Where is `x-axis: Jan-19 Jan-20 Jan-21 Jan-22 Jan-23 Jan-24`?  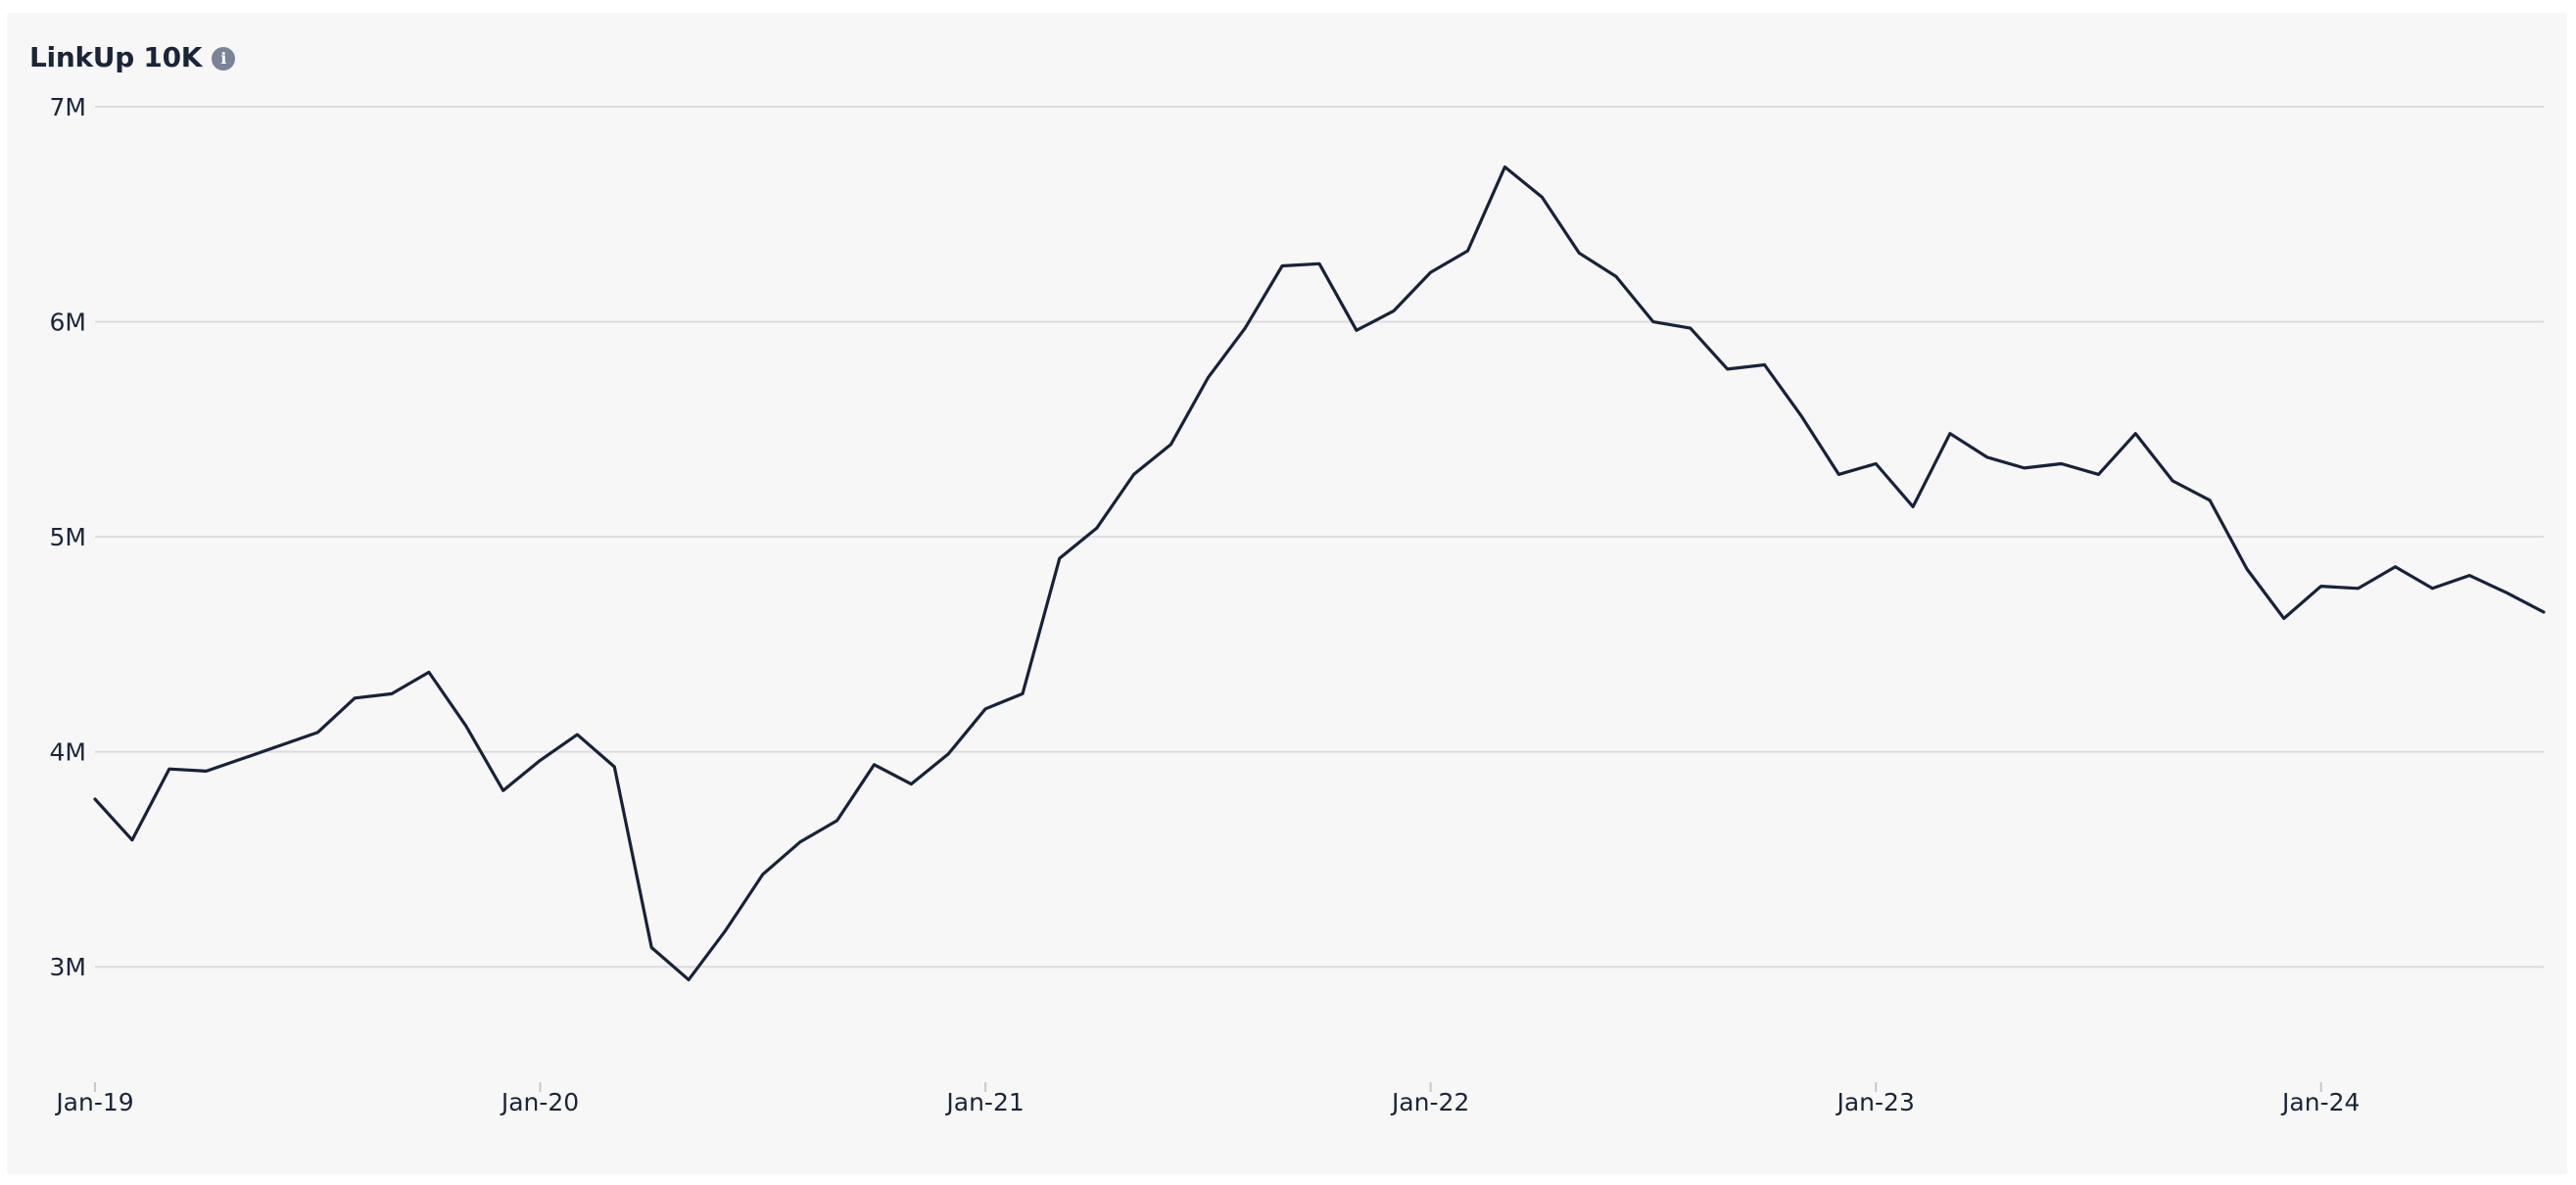
x-axis: Jan-19 Jan-20 Jan-21 Jan-22 Jan-23 Jan-24 is located at coordinates (1207, 1099).